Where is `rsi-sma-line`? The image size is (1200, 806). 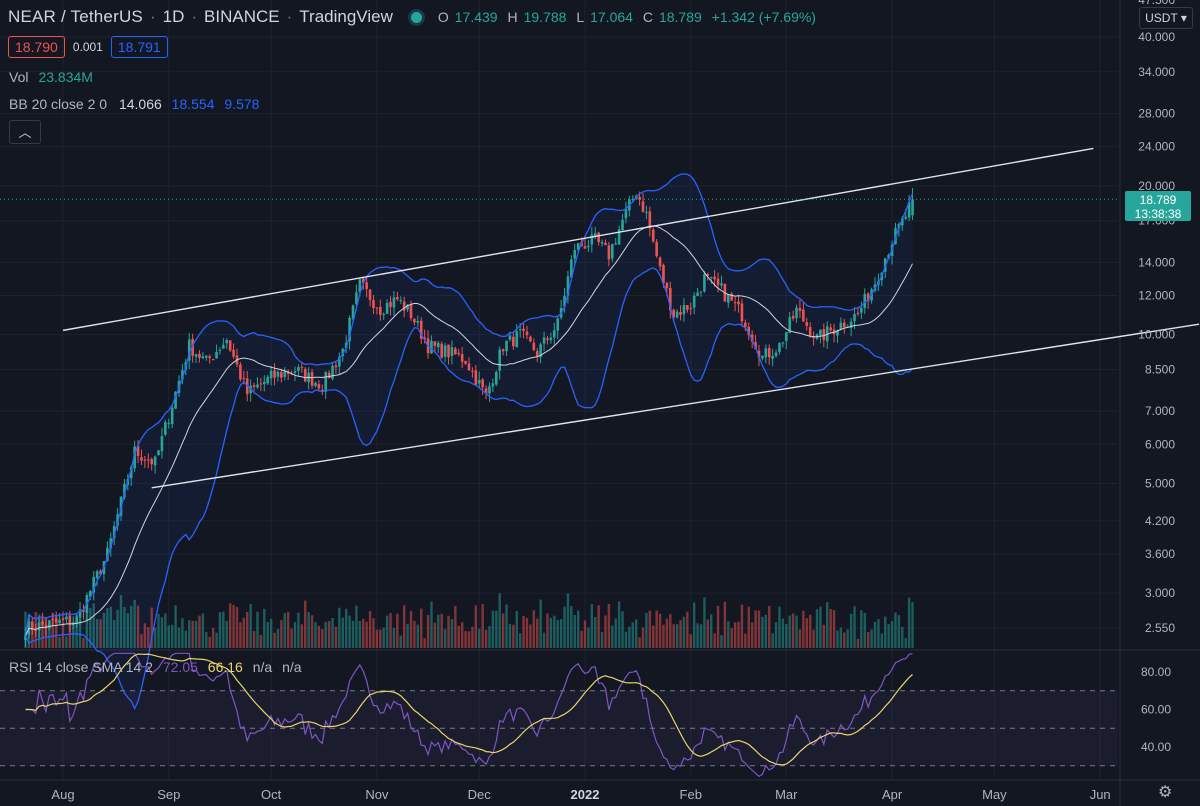
rsi-sma-line is located at coordinates (469, 709).